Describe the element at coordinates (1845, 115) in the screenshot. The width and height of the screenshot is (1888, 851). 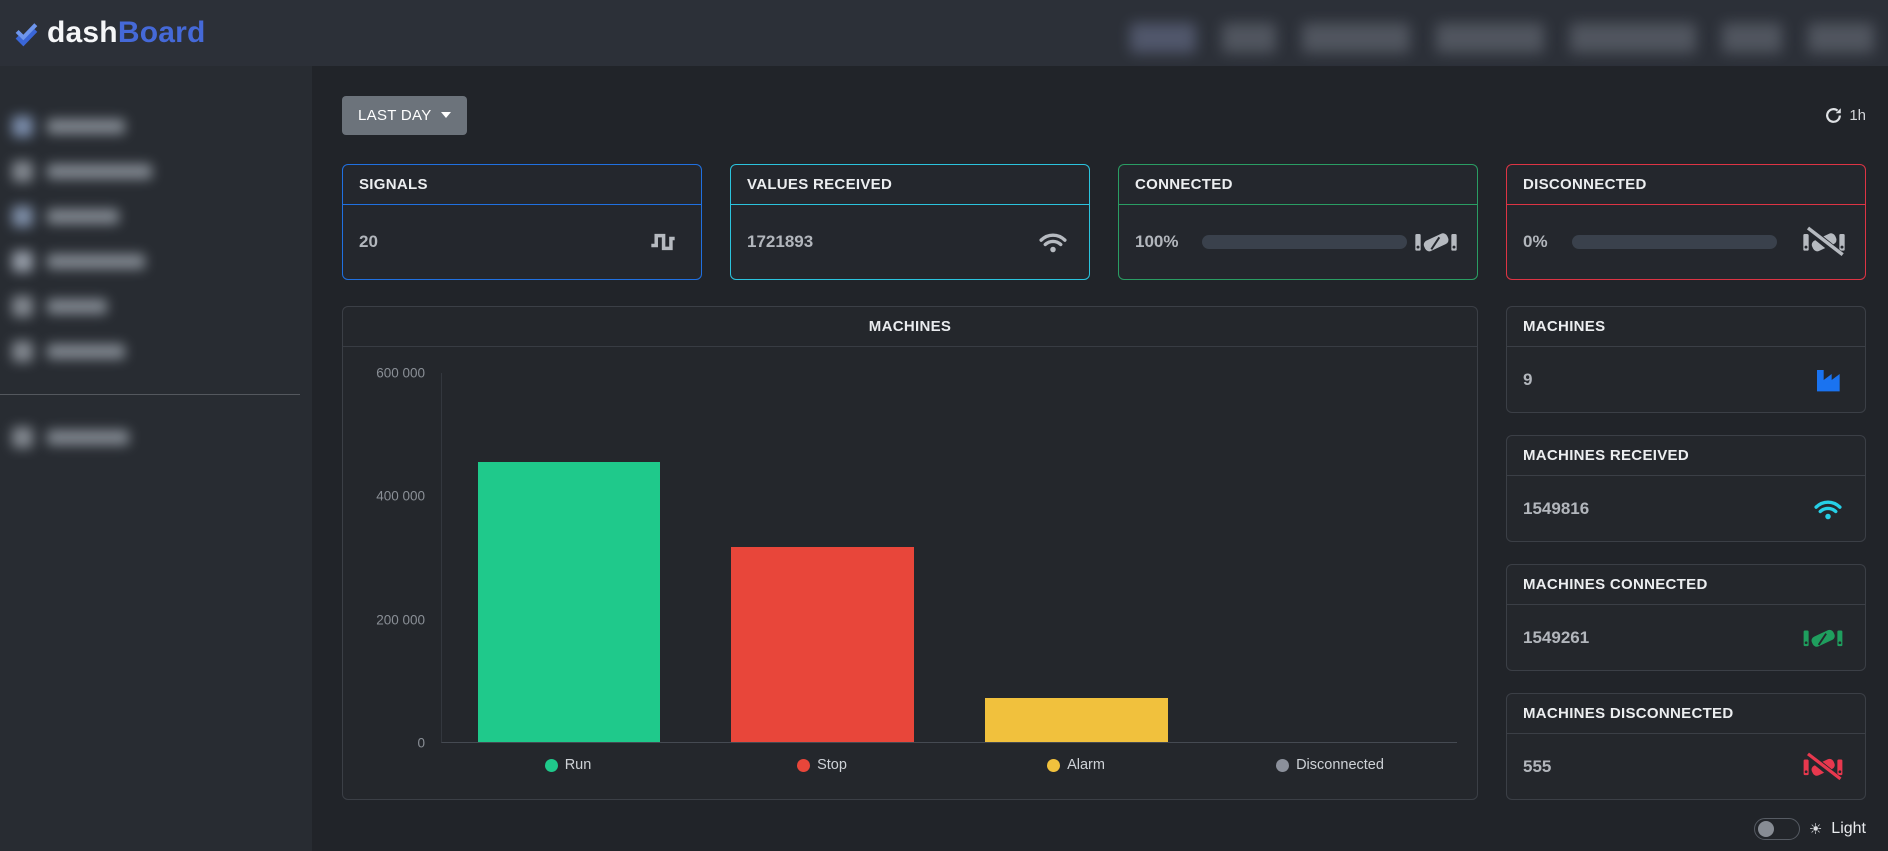
I see `refresh-control: 1h` at that location.